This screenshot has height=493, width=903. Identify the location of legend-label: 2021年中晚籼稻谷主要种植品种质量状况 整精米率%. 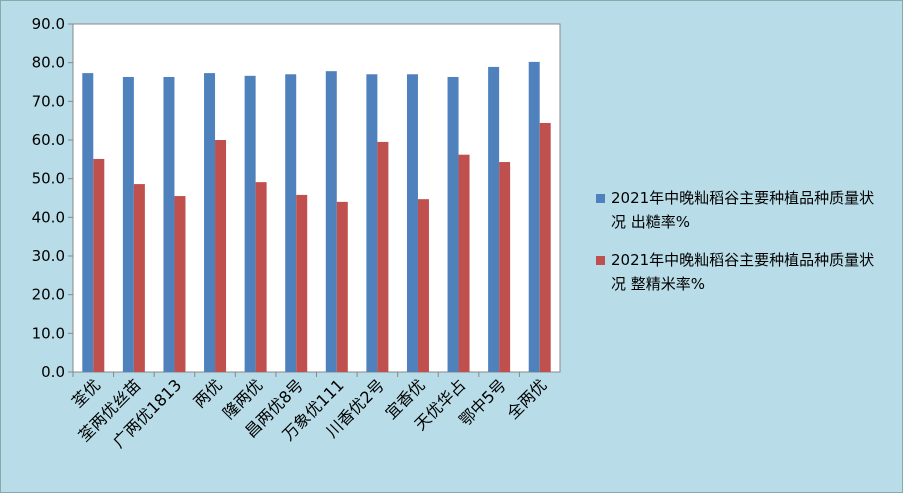
(743, 272).